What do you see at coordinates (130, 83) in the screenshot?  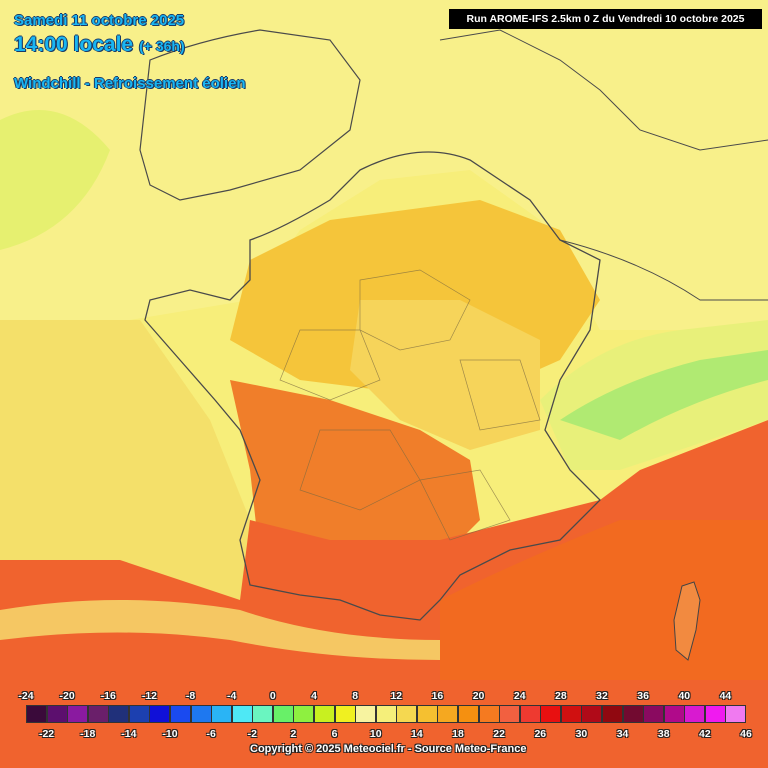 I see `map-title: Windchill - Refroissement éolien` at bounding box center [130, 83].